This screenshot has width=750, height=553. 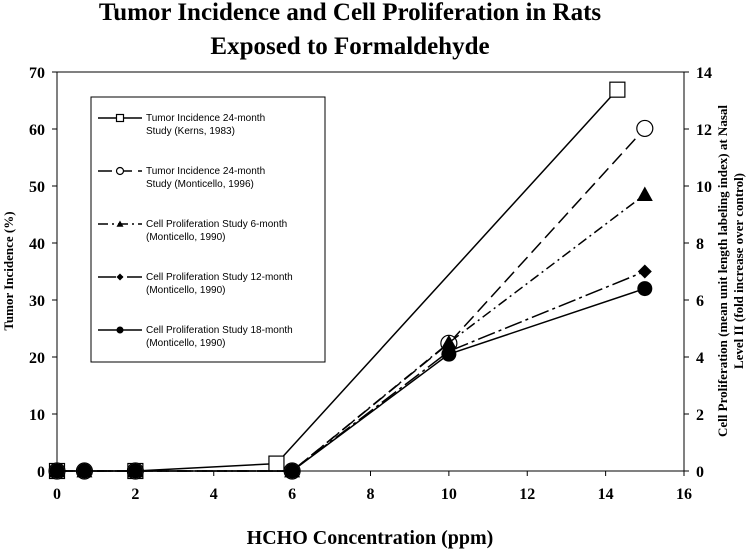 What do you see at coordinates (190, 131) in the screenshot?
I see `legend-label-0-1: Study (Kerns, 1983)` at bounding box center [190, 131].